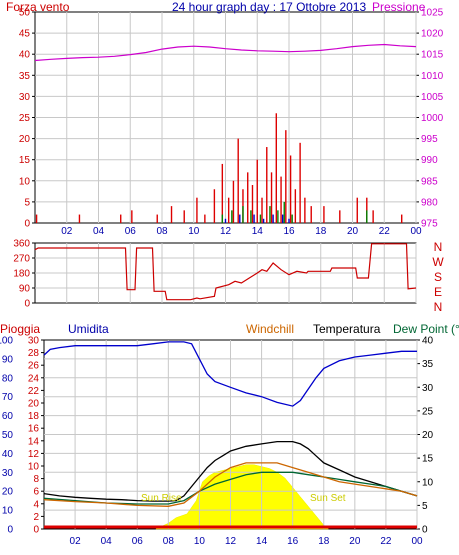  I want to click on direction-label-1: W, so click(438, 262).